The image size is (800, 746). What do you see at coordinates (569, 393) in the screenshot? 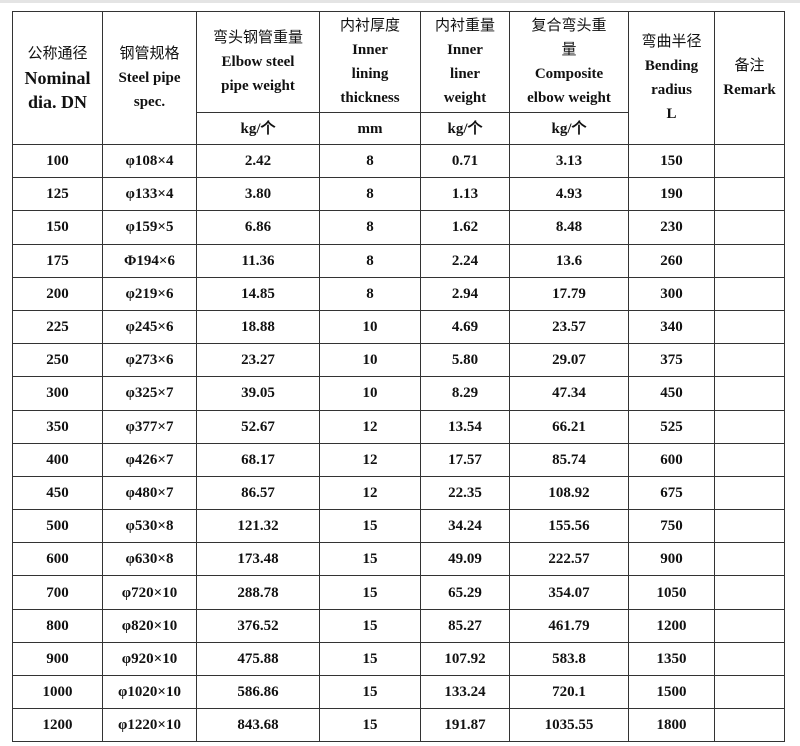
I see `cell-composite-weight: 47.34` at bounding box center [569, 393].